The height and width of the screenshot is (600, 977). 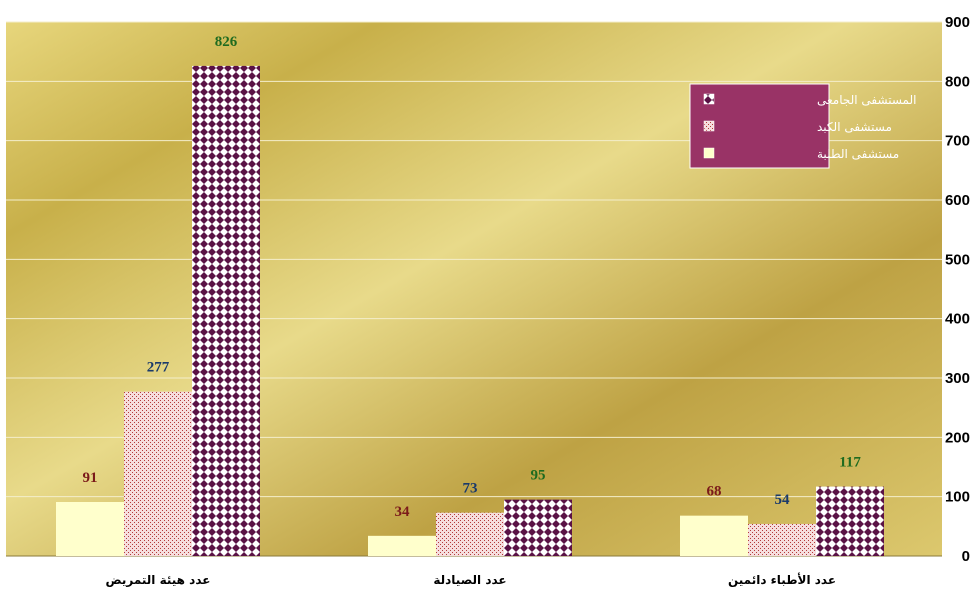 I want to click on y-tick-label: 300, so click(x=957, y=378).